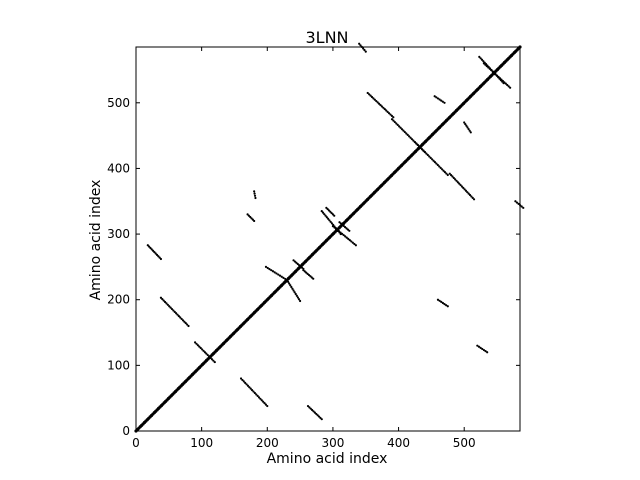 The image size is (640, 480). Describe the element at coordinates (267, 443) in the screenshot. I see `x-tick-label: 200` at that location.